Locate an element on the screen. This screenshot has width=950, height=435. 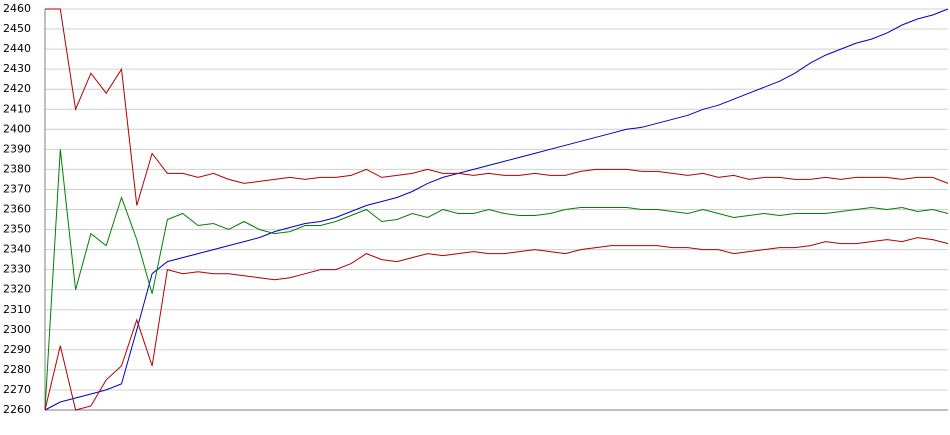
y-tick-label: 2430 is located at coordinates (17, 68).